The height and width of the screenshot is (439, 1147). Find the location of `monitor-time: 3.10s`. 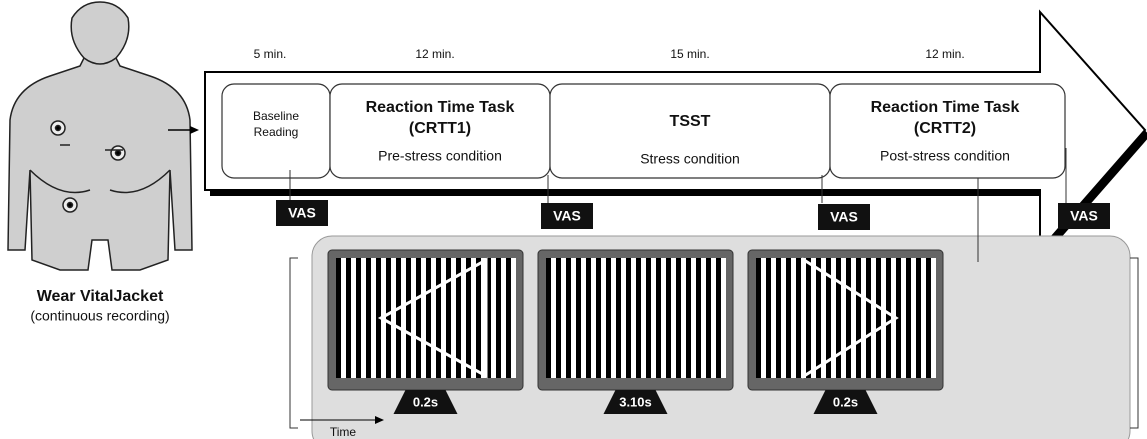

monitor-time: 3.10s is located at coordinates (635, 401).